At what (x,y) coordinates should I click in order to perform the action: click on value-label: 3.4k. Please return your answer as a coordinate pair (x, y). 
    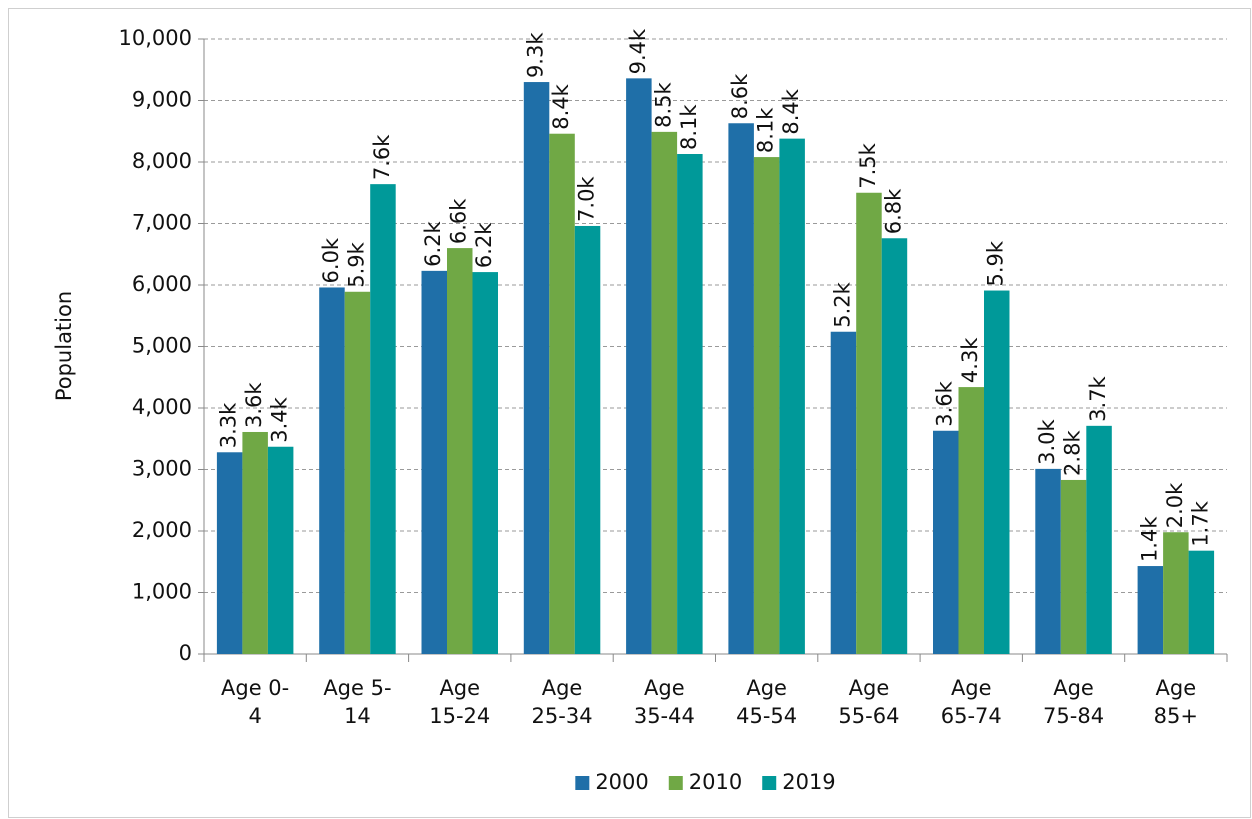
    Looking at the image, I should click on (280, 419).